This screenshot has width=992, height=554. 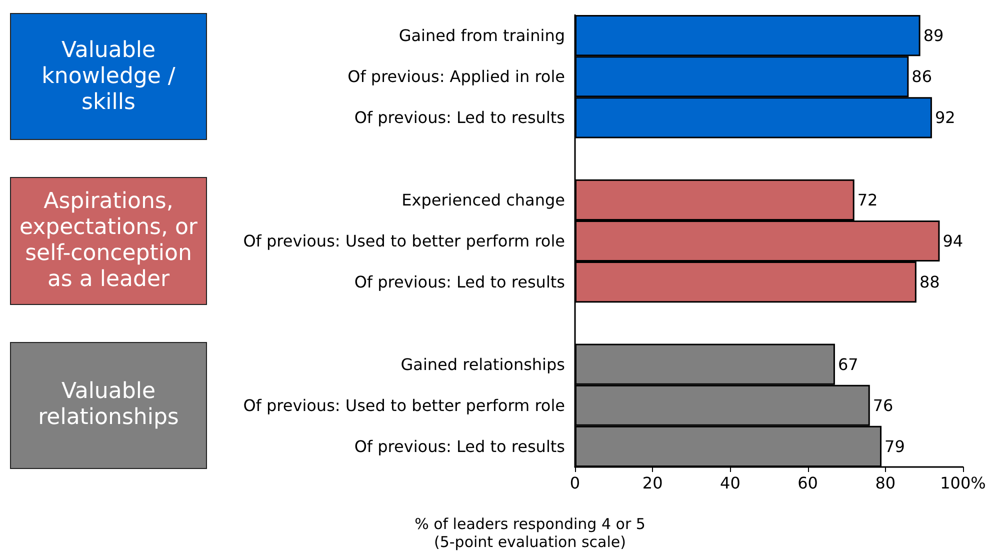 I want to click on text: Aspirations, expectations, or self-conception as a leader, so click(x=108, y=241).